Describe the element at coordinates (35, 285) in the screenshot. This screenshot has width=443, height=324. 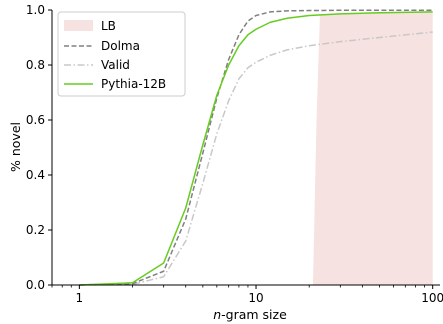
I see `y-tick-label: 0.0` at that location.